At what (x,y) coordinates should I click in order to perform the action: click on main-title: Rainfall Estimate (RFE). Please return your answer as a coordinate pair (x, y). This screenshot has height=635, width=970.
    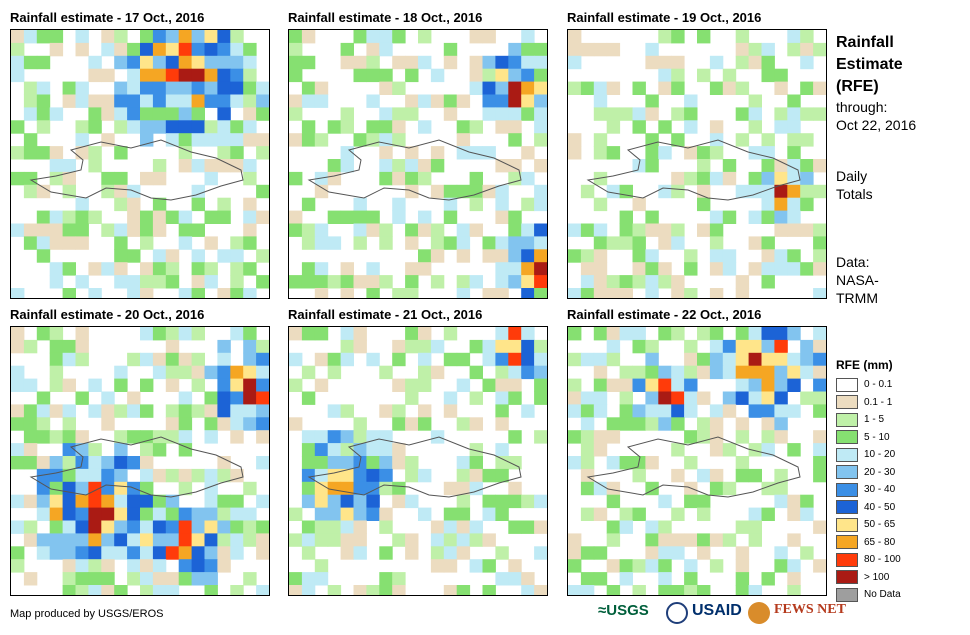
    Looking at the image, I should click on (869, 65).